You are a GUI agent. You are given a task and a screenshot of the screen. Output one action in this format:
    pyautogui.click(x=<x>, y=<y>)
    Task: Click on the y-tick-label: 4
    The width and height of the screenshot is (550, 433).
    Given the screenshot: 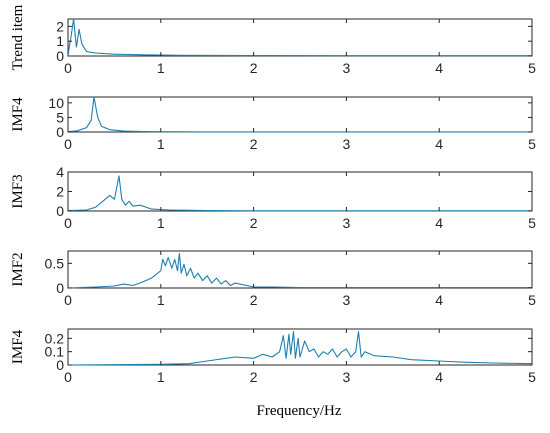 What is the action you would take?
    pyautogui.click(x=60, y=172)
    